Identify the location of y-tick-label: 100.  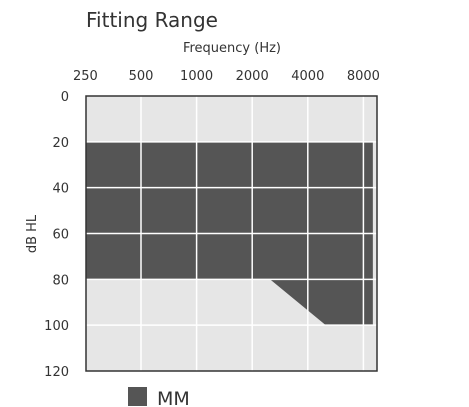
(56, 326).